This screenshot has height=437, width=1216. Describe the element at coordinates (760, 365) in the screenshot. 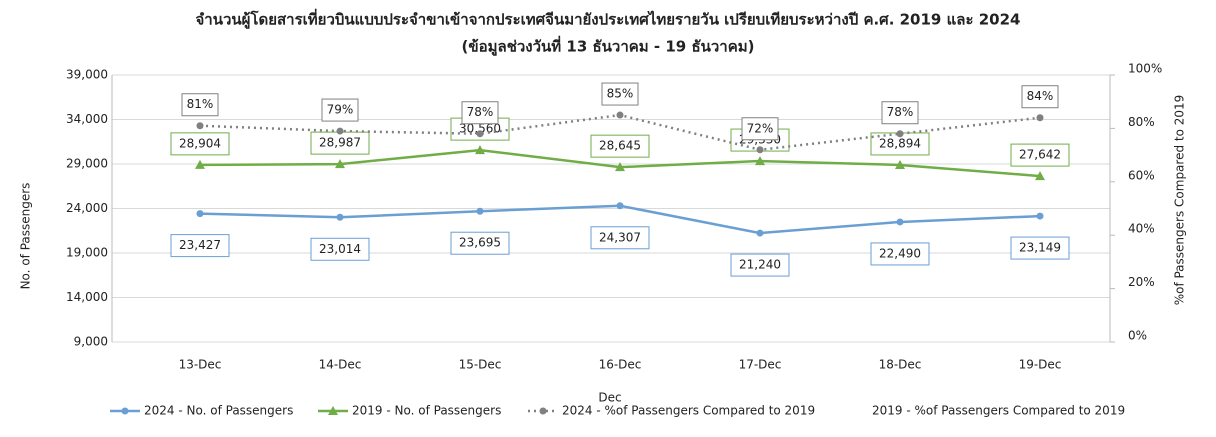

I see `x-tick-label: 17-Dec` at that location.